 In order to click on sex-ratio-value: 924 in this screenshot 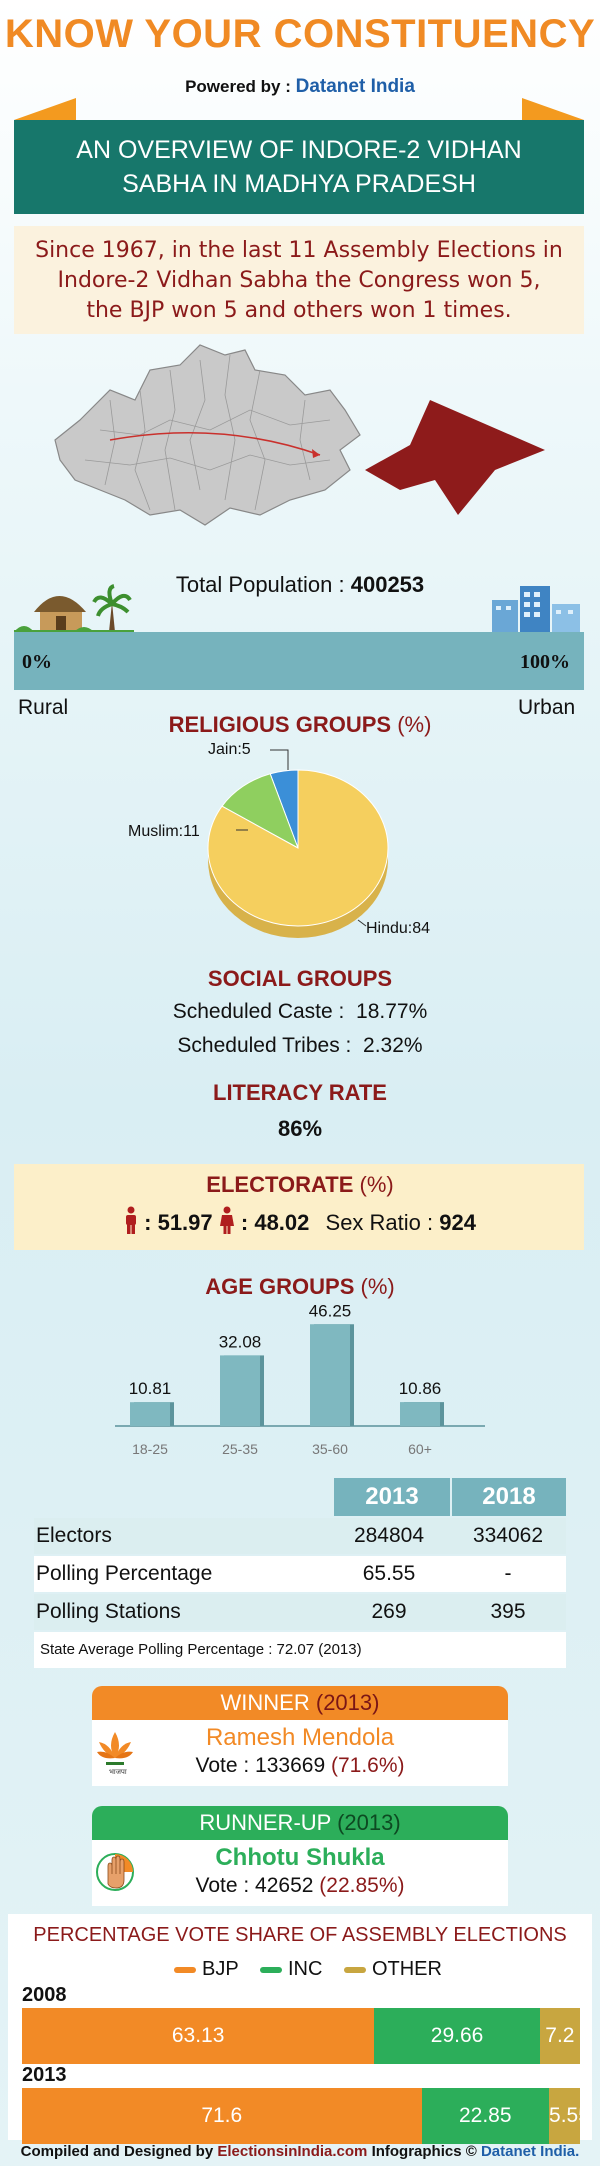, I will do `click(457, 1222)`.